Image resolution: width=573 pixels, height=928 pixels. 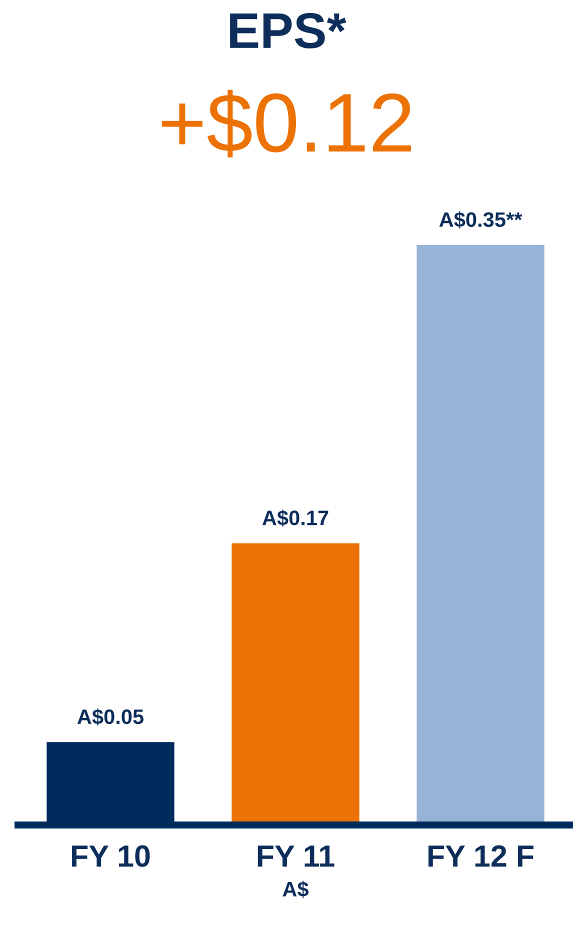 I want to click on data-label: A$0.17, so click(x=295, y=518).